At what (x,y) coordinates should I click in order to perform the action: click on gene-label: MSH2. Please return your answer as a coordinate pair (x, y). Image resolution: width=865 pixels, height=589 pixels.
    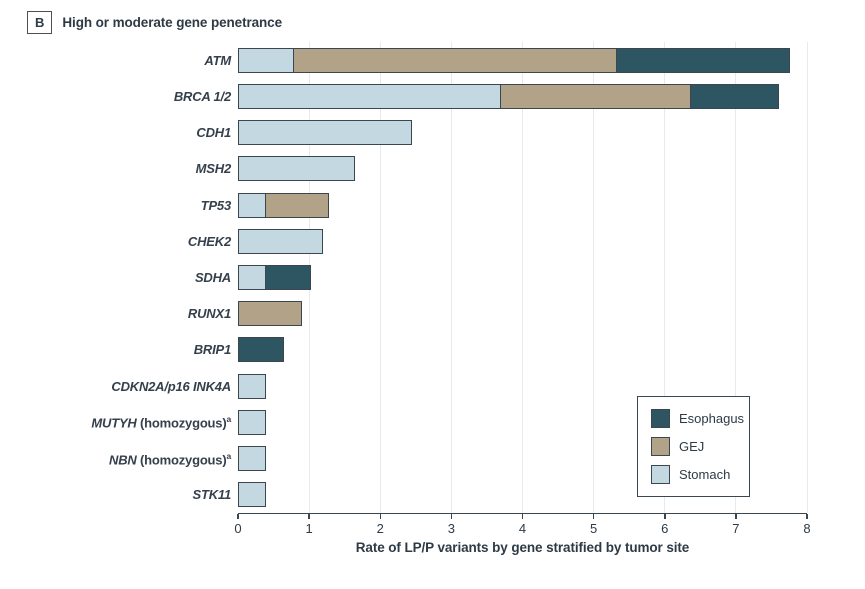
    Looking at the image, I should click on (213, 169).